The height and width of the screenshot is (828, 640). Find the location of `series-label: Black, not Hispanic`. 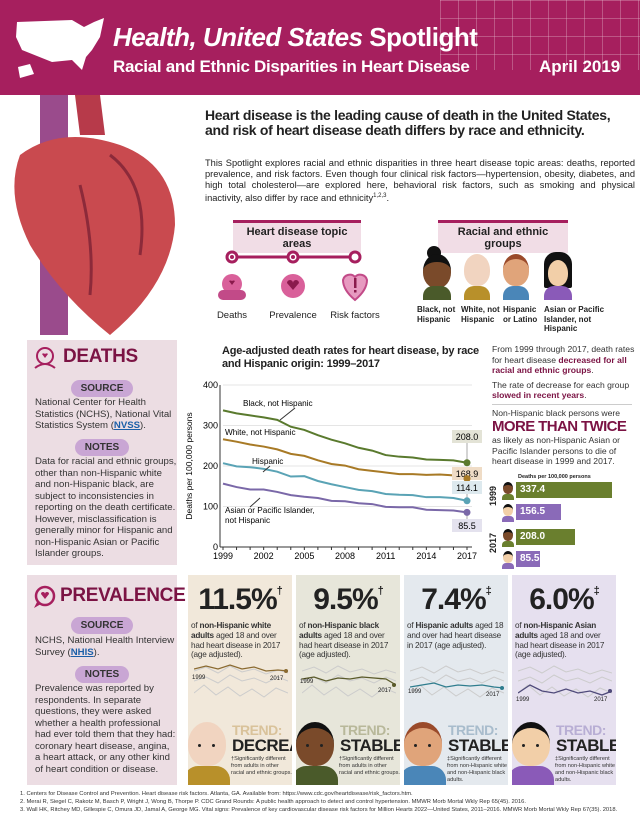

series-label: Black, not Hispanic is located at coordinates (278, 403).